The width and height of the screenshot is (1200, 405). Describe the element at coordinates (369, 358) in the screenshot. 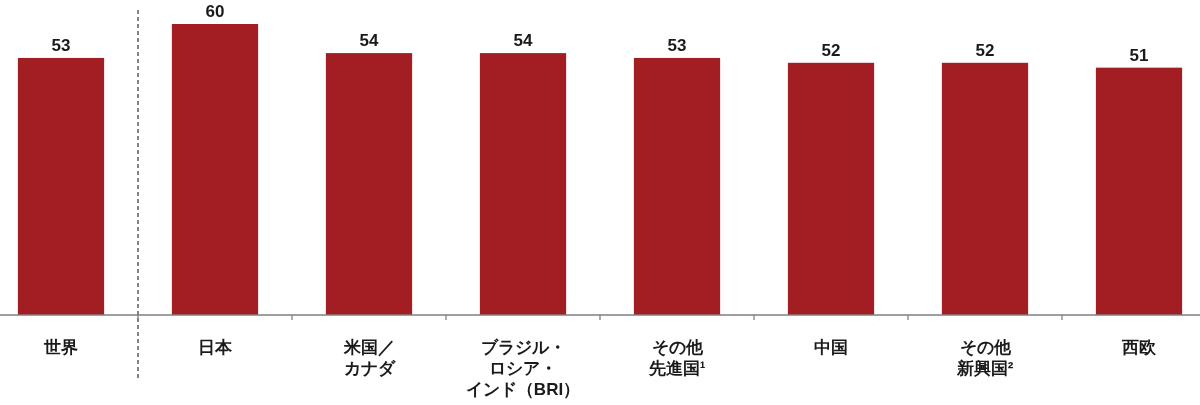

I see `x-tick-label: 米国／カナダ` at that location.